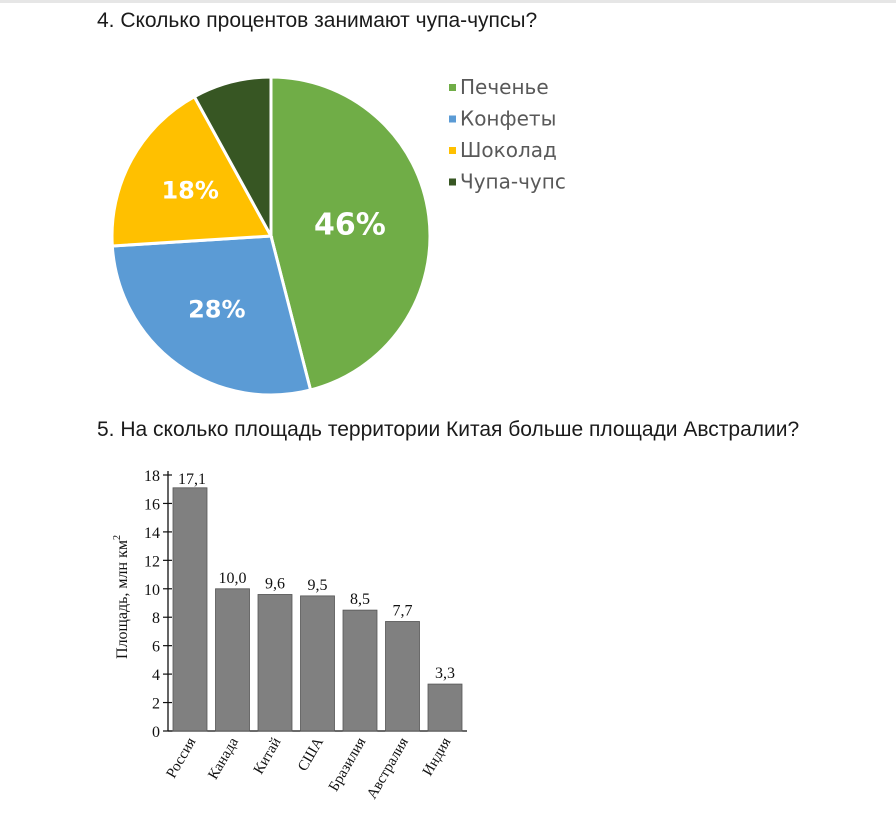 This screenshot has width=896, height=817. I want to click on bar-value-label-Австралия: 7,7, so click(403, 610).